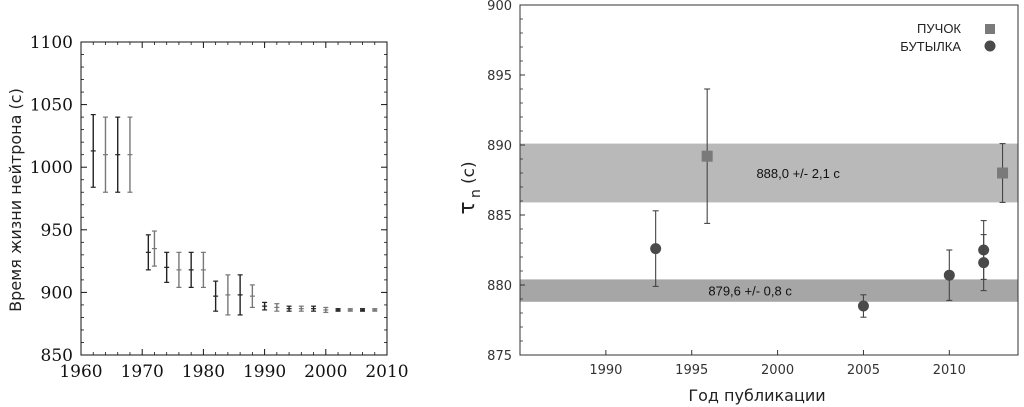  What do you see at coordinates (467, 207) in the screenshot?
I see `y-axis-tau-symbol: τ` at bounding box center [467, 207].